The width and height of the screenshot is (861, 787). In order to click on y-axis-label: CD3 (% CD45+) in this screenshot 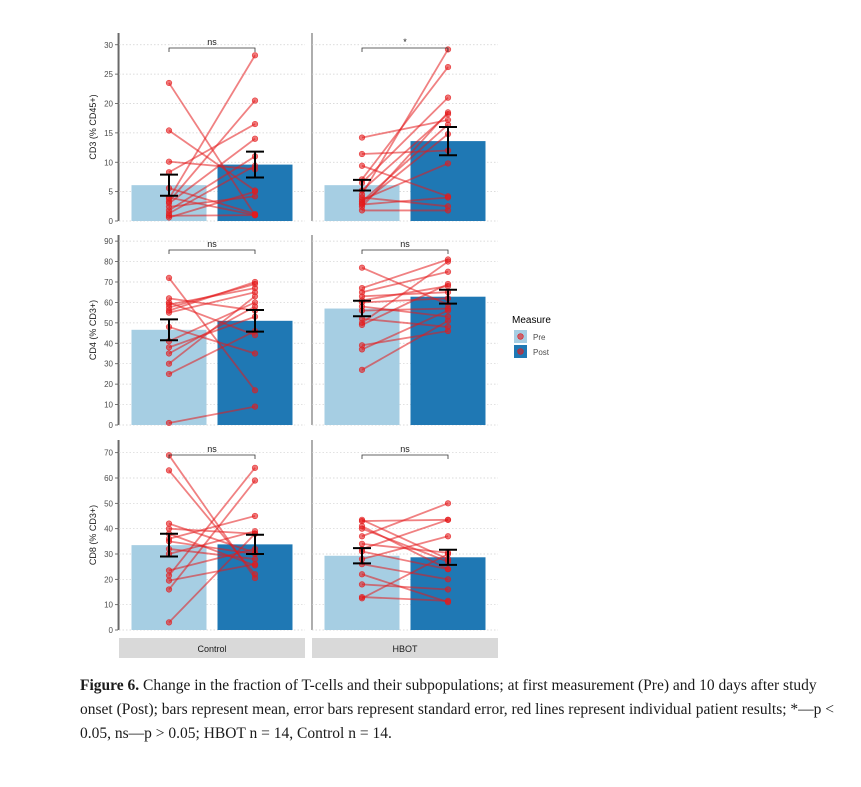, I will do `click(93, 126)`.